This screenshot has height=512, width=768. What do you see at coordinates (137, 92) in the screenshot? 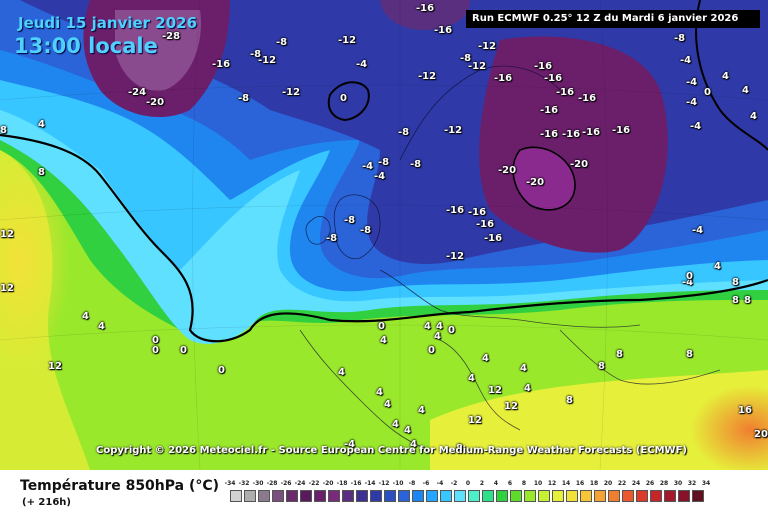
I see `temperature-label: -24` at bounding box center [137, 92].